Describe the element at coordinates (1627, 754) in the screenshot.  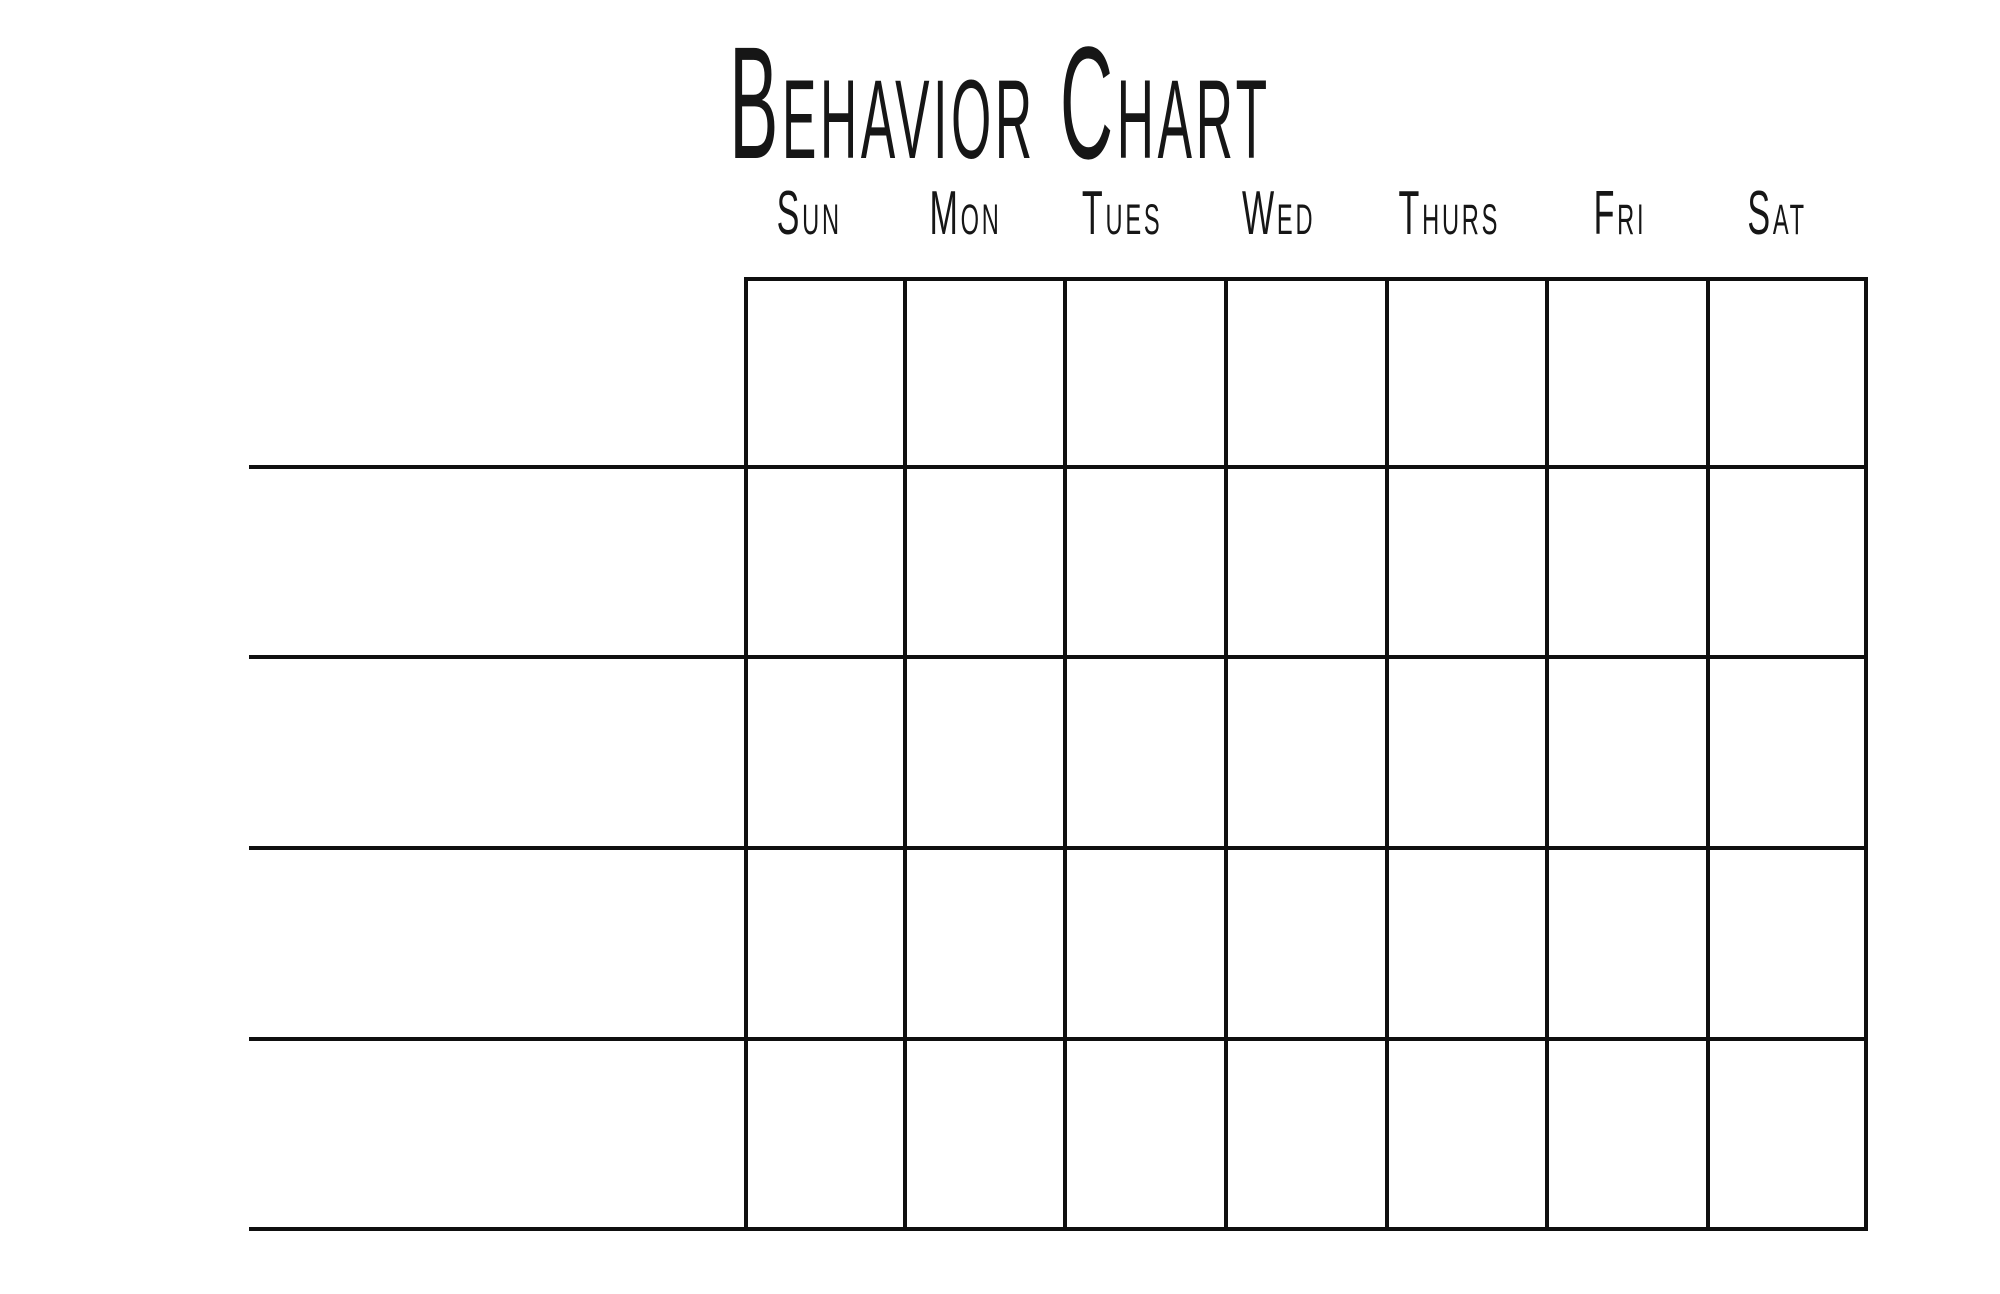
I see `grid-cell-r3-c6` at that location.